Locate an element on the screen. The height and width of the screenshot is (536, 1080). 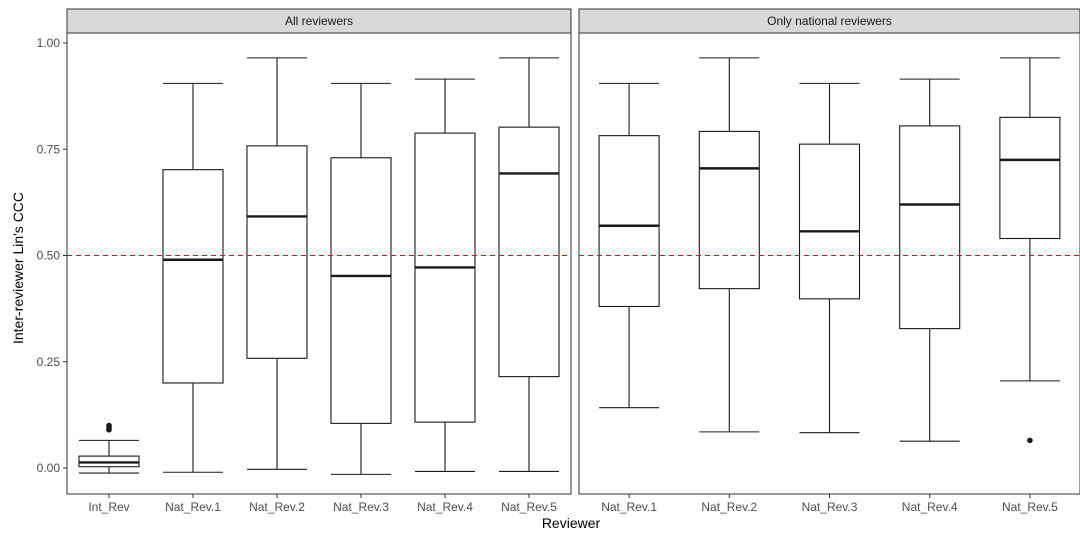
x-tick-label: Int_Rev is located at coordinates (108, 507).